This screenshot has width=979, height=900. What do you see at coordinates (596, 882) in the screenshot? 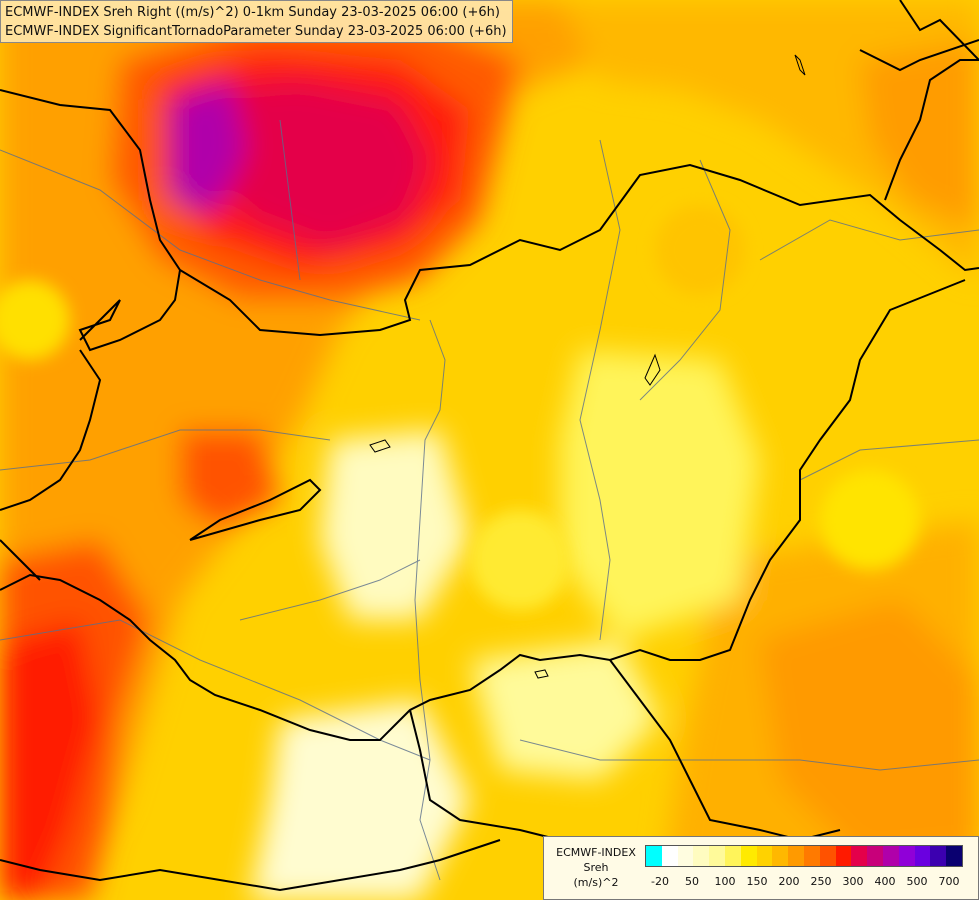
I see `legend-units: (m/s)^2` at bounding box center [596, 882].